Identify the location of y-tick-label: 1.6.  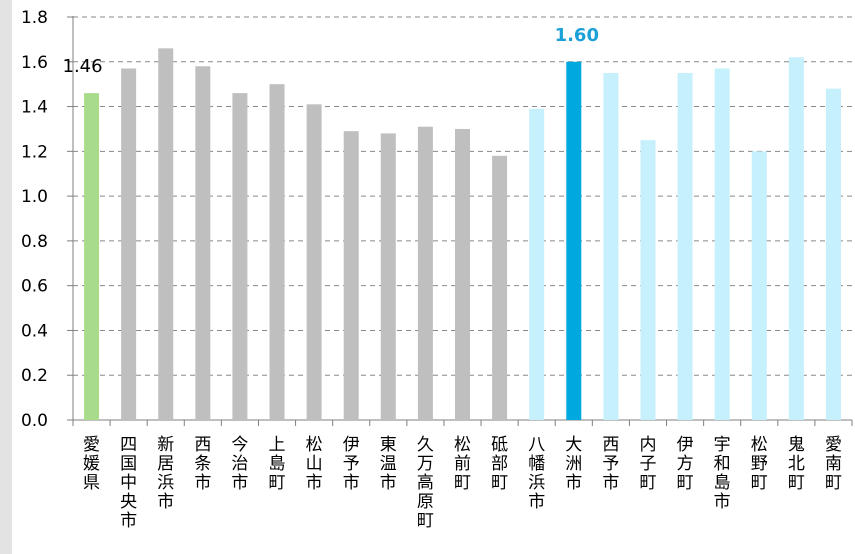
(34, 63).